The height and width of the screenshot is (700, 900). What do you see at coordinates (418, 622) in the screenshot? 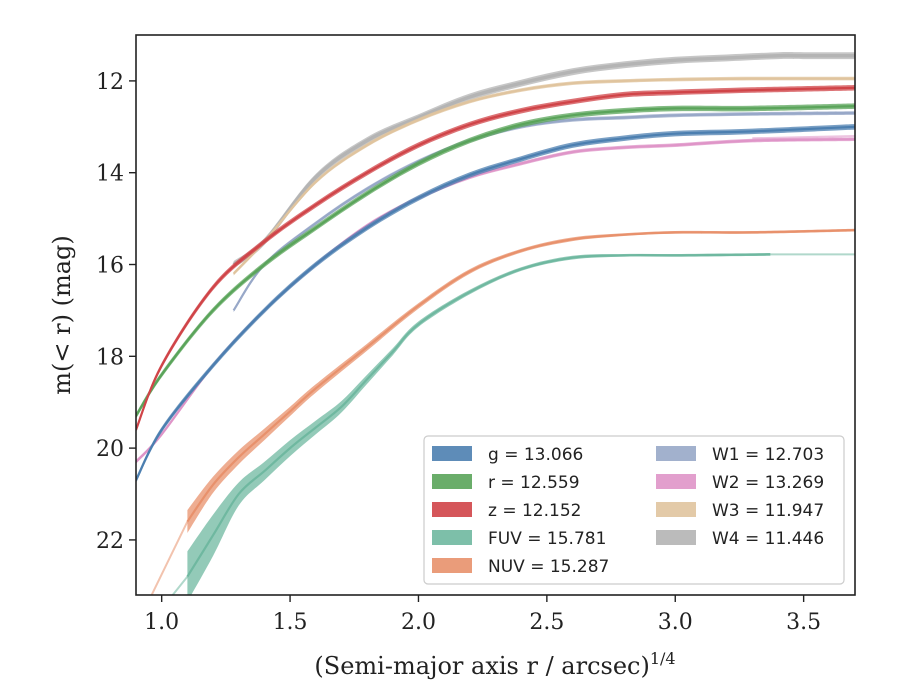
I see `x-tick-label-2: 2.0` at bounding box center [418, 622].